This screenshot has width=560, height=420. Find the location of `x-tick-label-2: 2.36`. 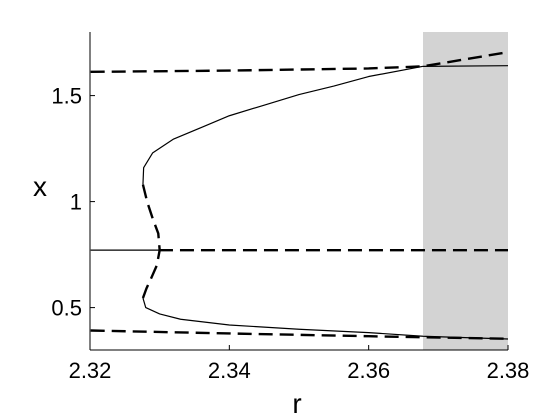

x-tick-label-2: 2.36 is located at coordinates (368, 370).